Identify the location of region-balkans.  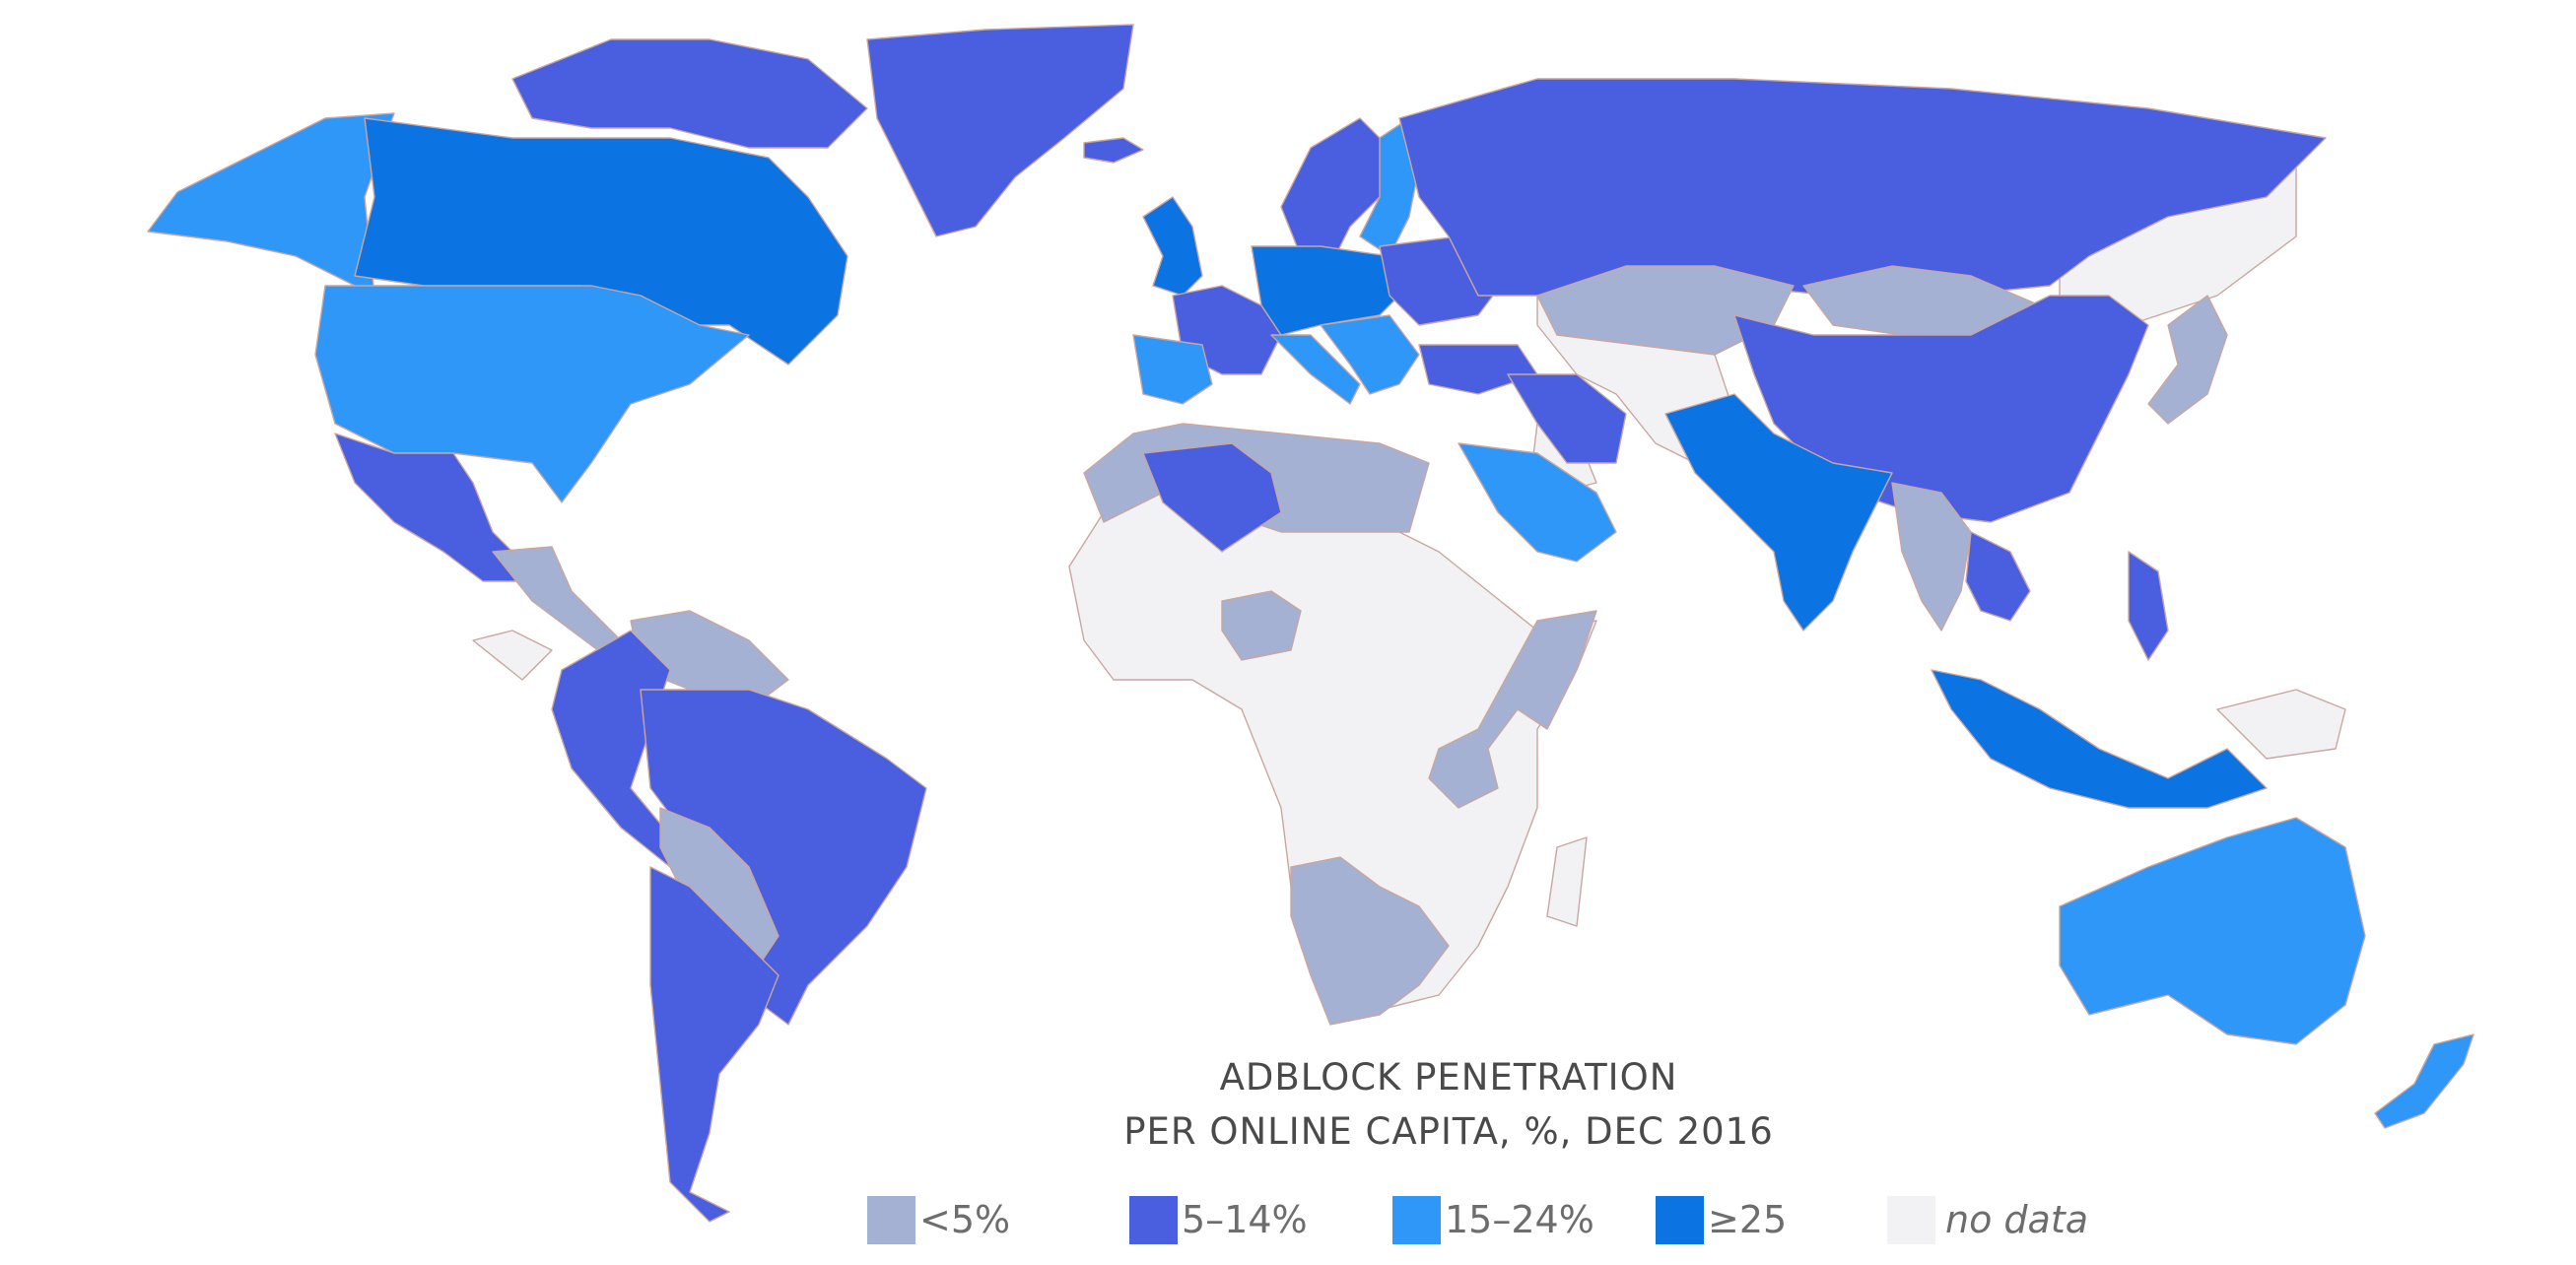
(1370, 354).